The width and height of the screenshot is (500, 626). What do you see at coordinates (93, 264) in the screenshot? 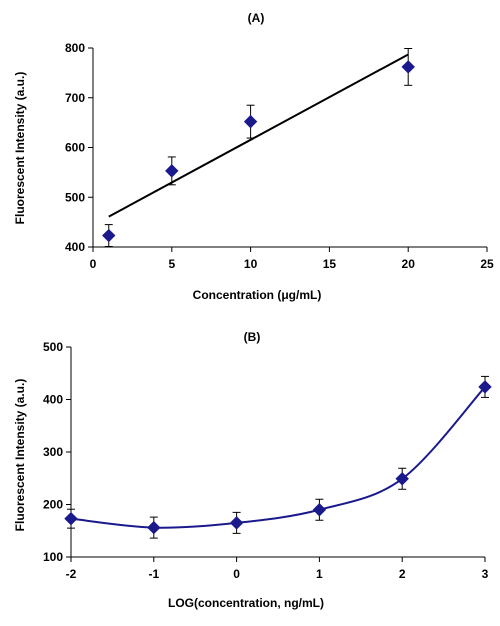
I see `chart-a-x-tick-label: 0` at bounding box center [93, 264].